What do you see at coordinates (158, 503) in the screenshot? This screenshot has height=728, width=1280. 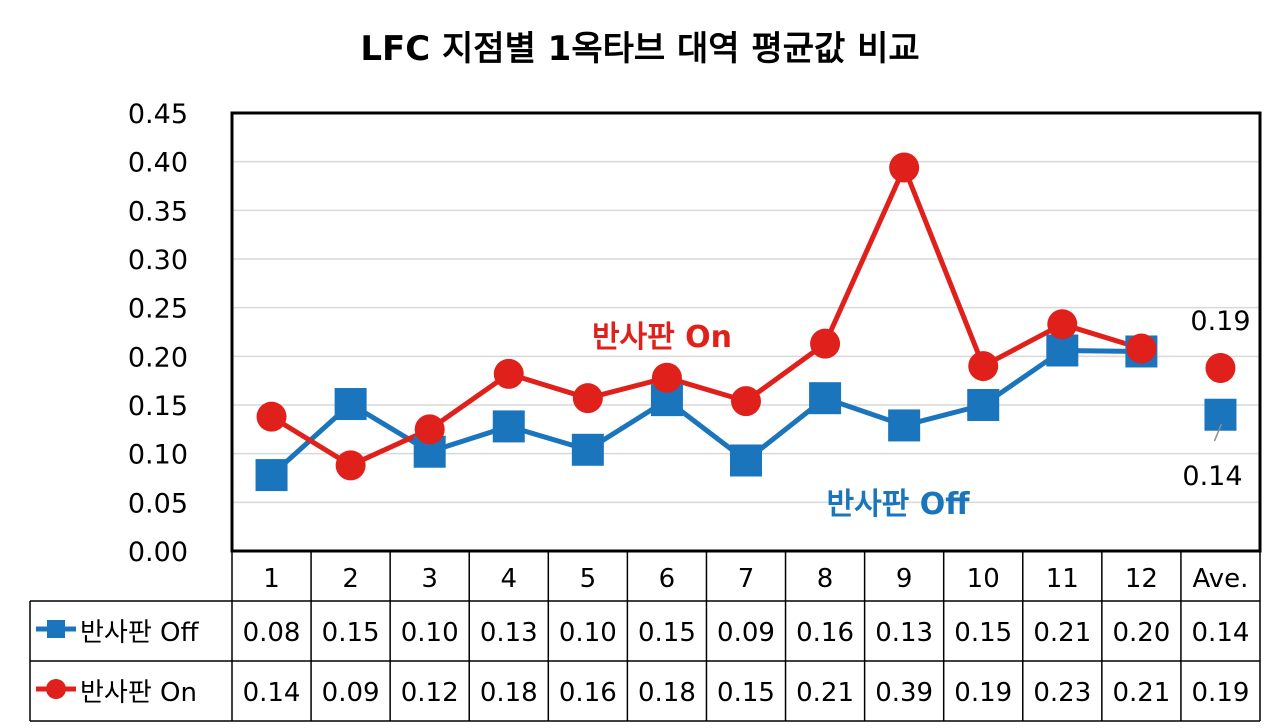 I see `y-tick-label: 0.05` at bounding box center [158, 503].